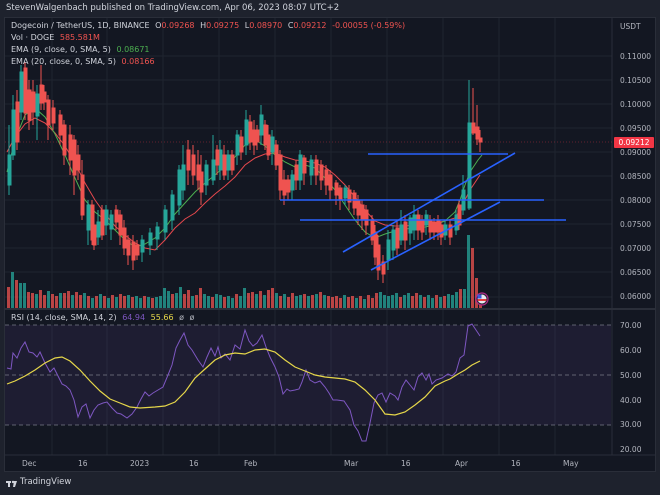 Image resolution: width=660 pixels, height=495 pixels. I want to click on ema9-value: 0.08671, so click(133, 49).